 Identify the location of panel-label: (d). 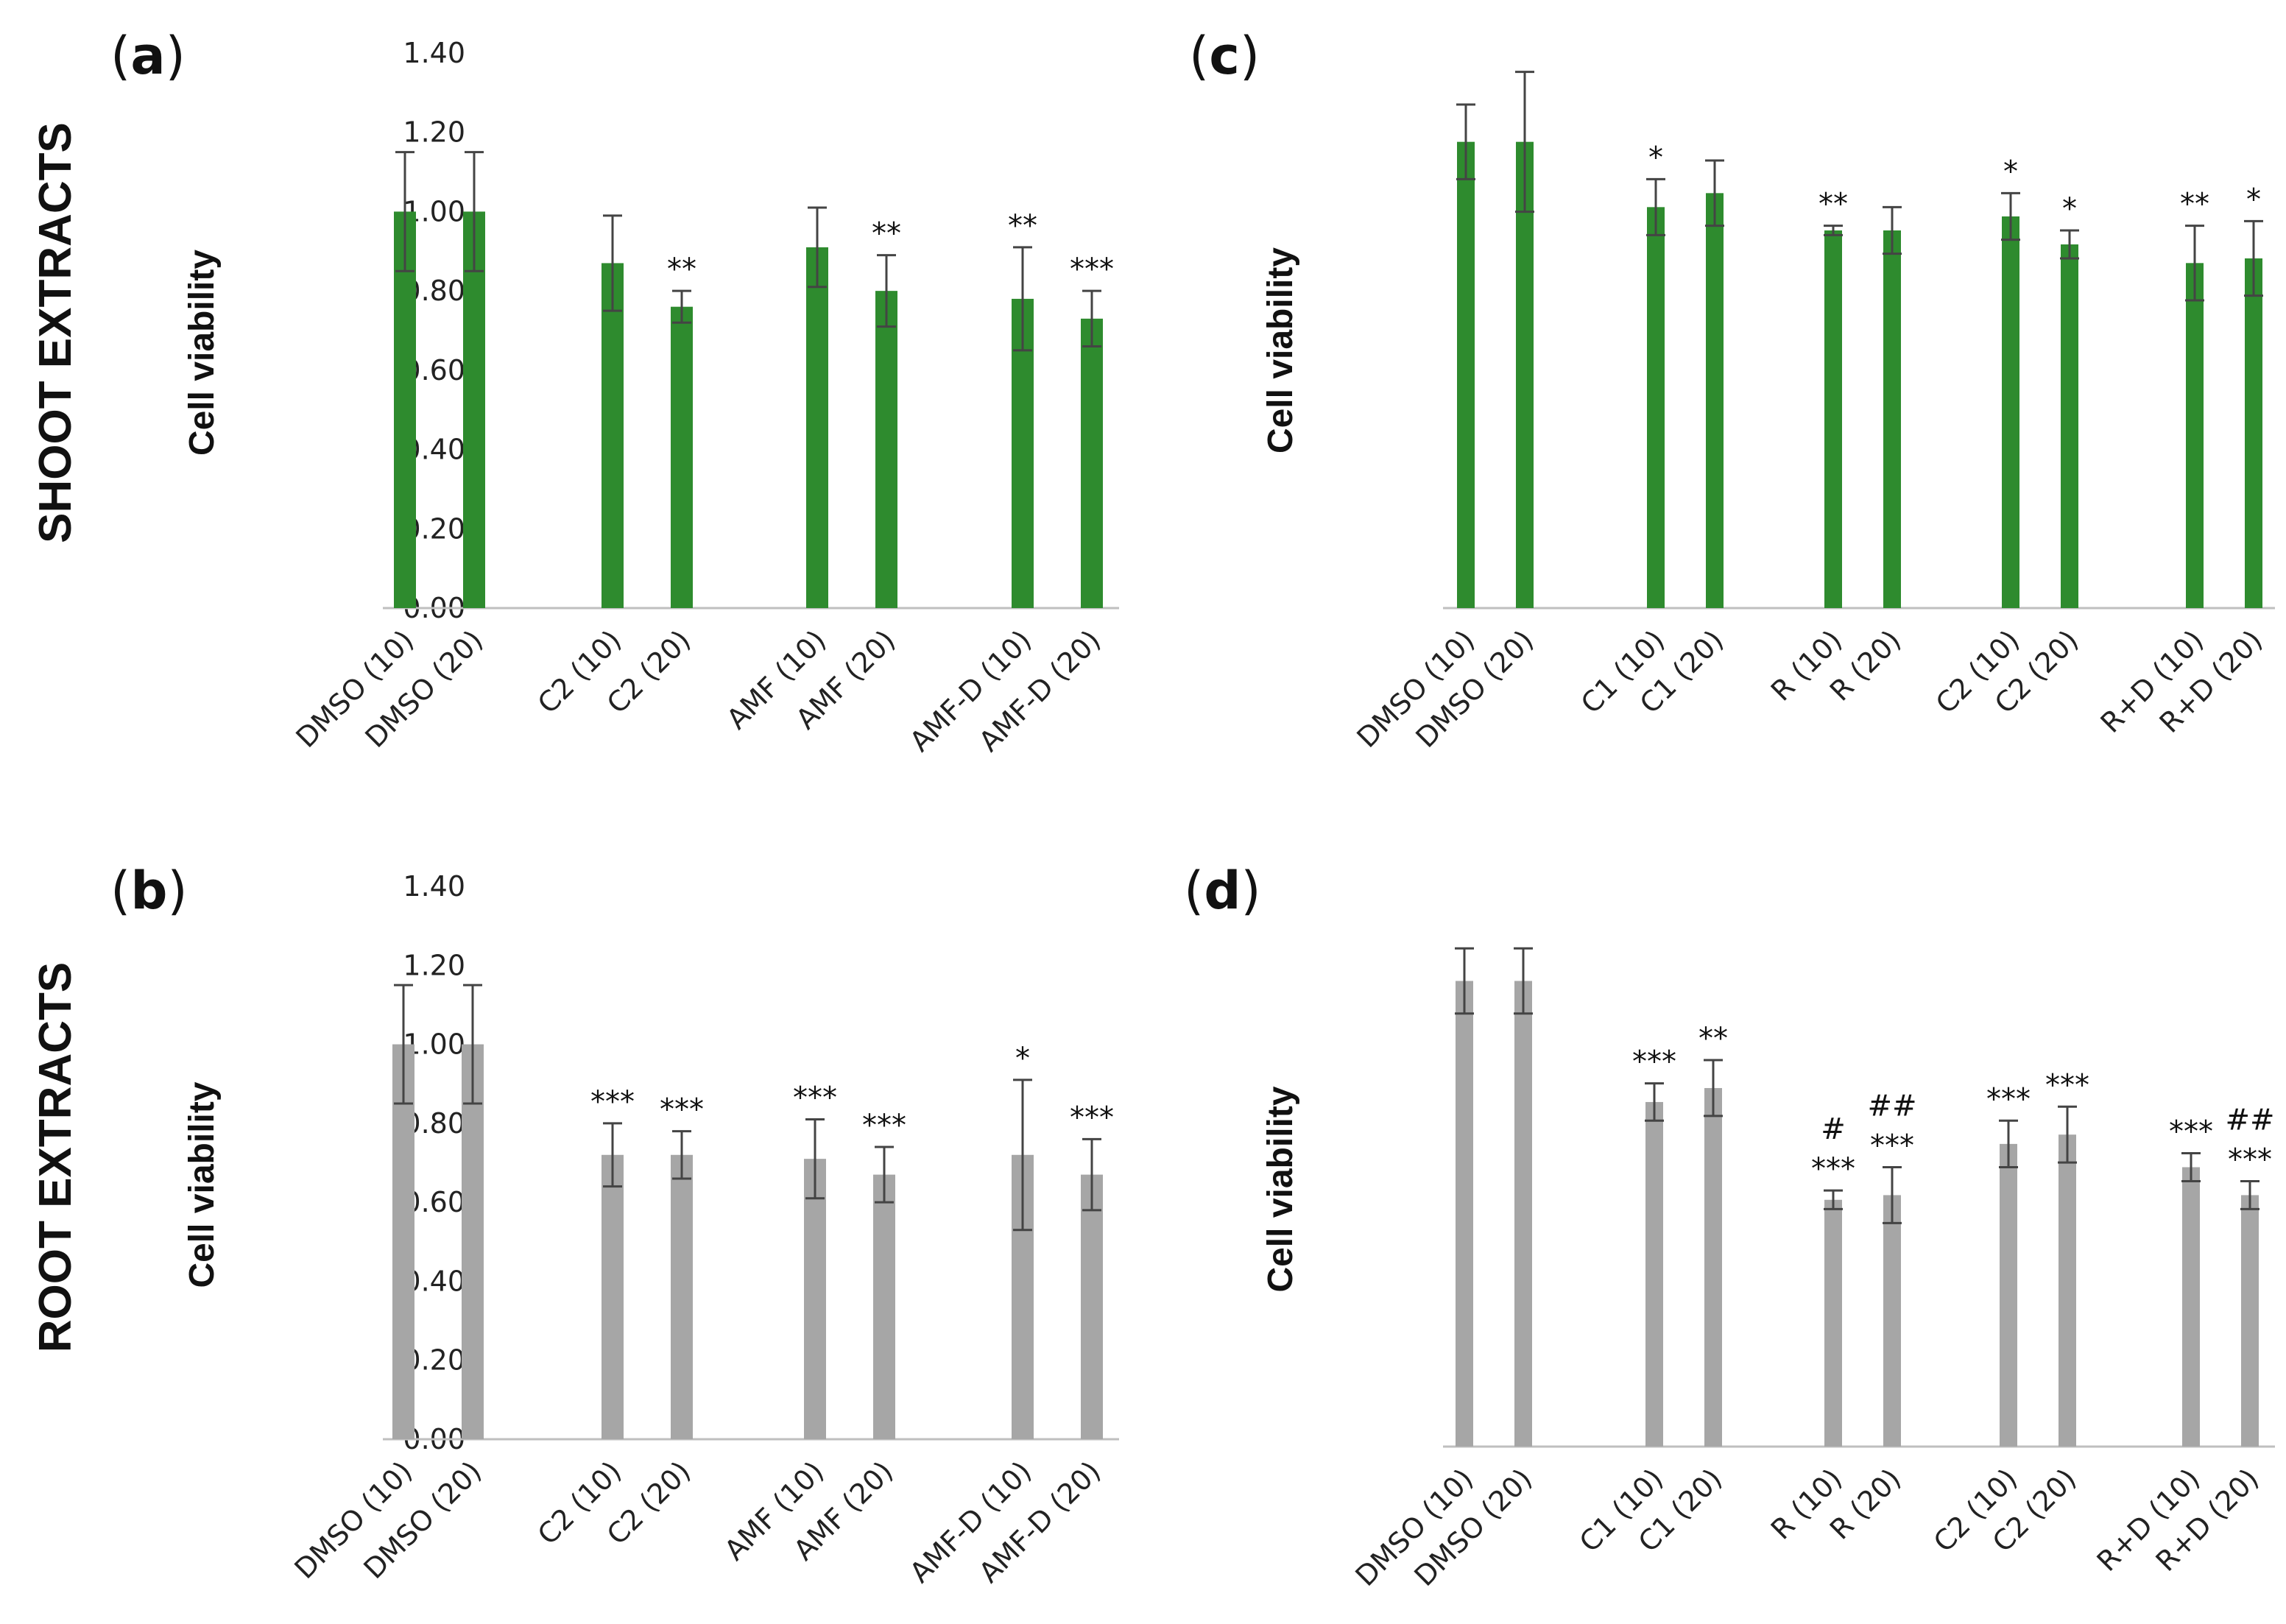
(1222, 891).